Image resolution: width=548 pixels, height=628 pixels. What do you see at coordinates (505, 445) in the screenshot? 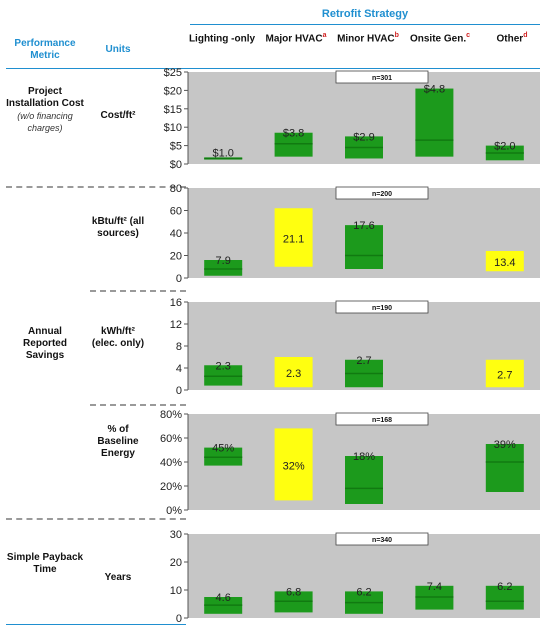
I see `pct-data-label: 39%` at bounding box center [505, 445].